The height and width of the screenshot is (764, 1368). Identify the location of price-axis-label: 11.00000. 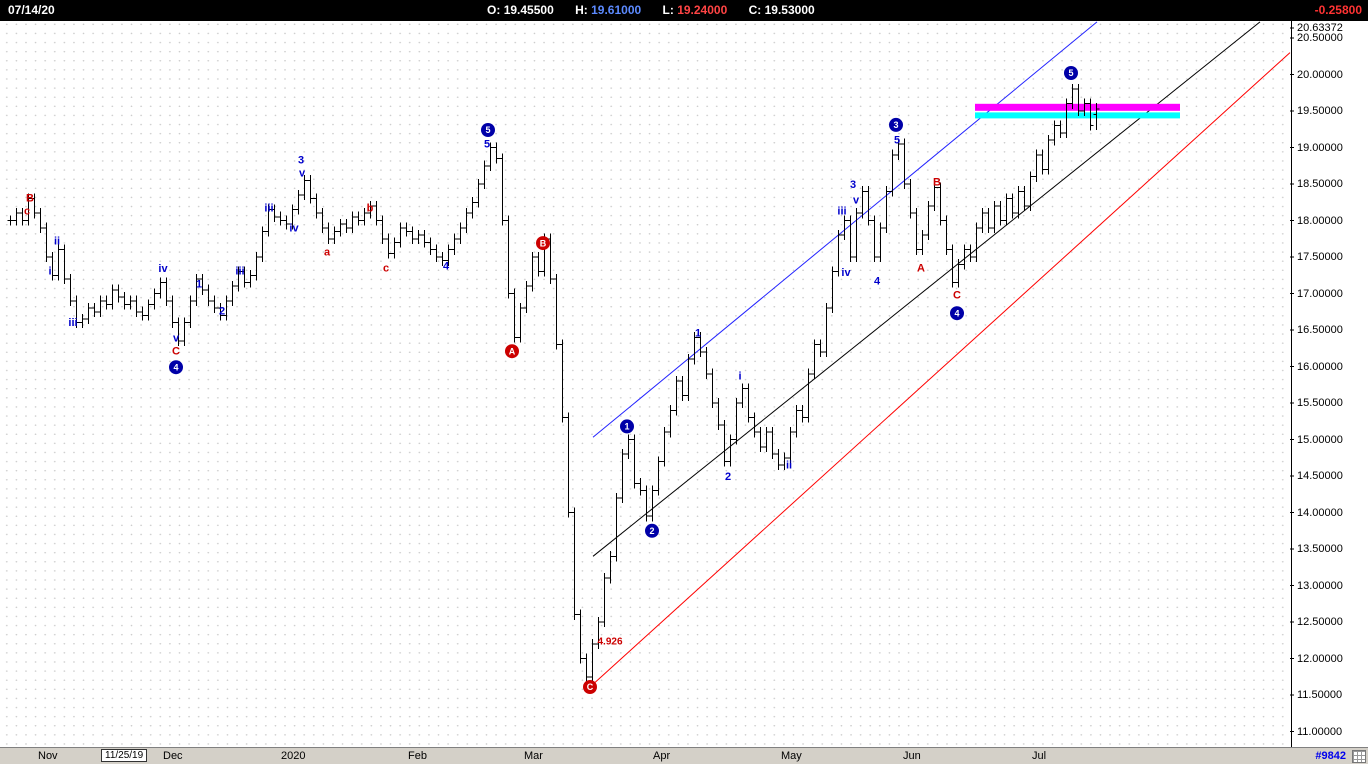
(1320, 731).